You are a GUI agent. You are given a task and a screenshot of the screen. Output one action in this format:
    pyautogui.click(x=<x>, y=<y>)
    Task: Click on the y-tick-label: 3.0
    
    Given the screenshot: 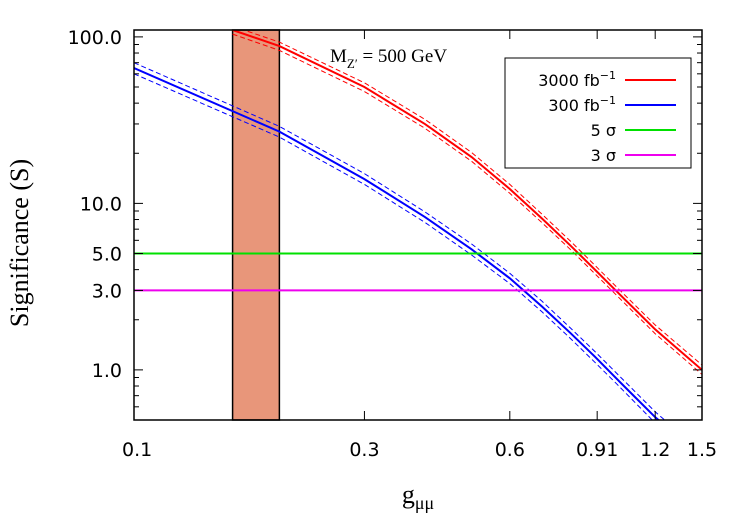 What is the action you would take?
    pyautogui.click(x=107, y=291)
    